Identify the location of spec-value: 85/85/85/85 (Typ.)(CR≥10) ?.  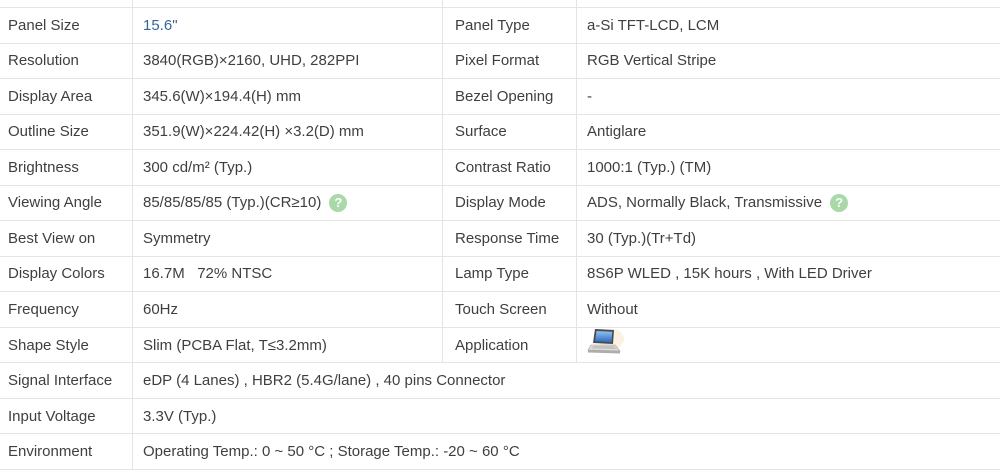
(288, 203).